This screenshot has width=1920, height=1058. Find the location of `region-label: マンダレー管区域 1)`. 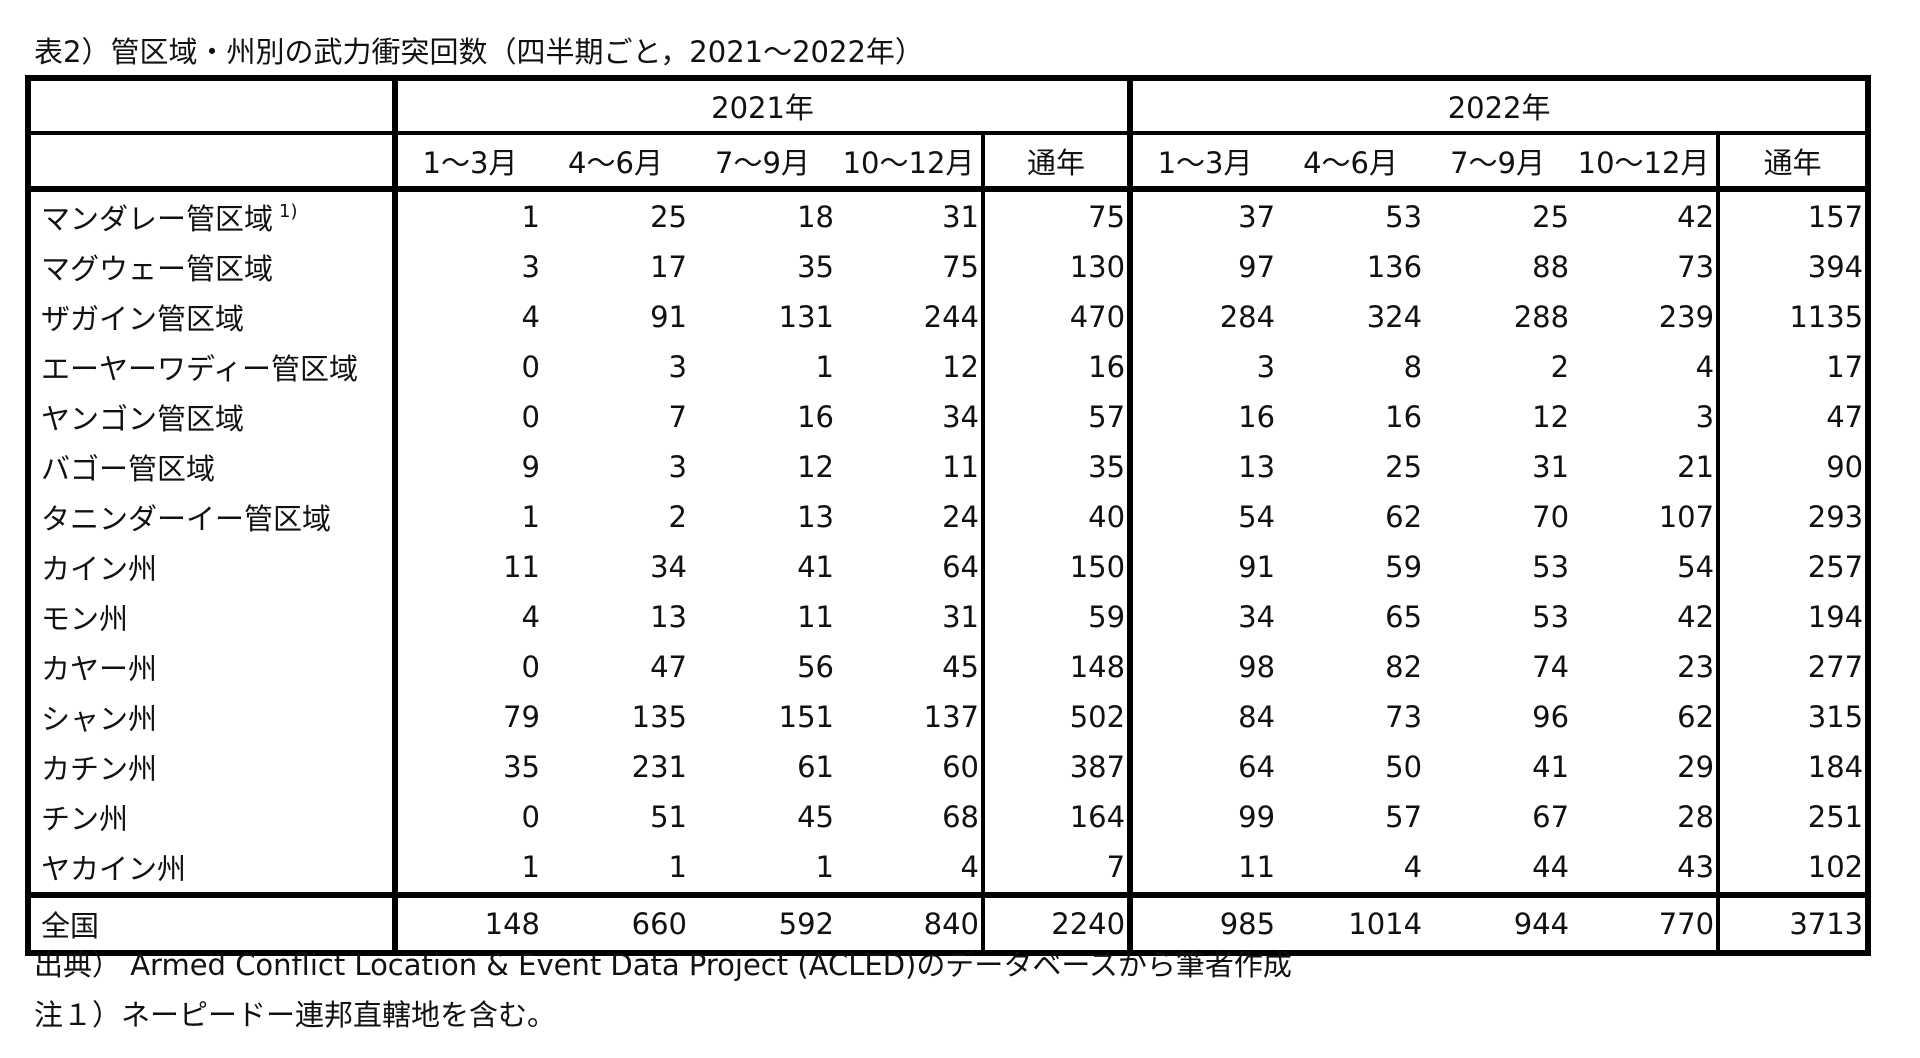

region-label: マンダレー管区域 1) is located at coordinates (211, 215).